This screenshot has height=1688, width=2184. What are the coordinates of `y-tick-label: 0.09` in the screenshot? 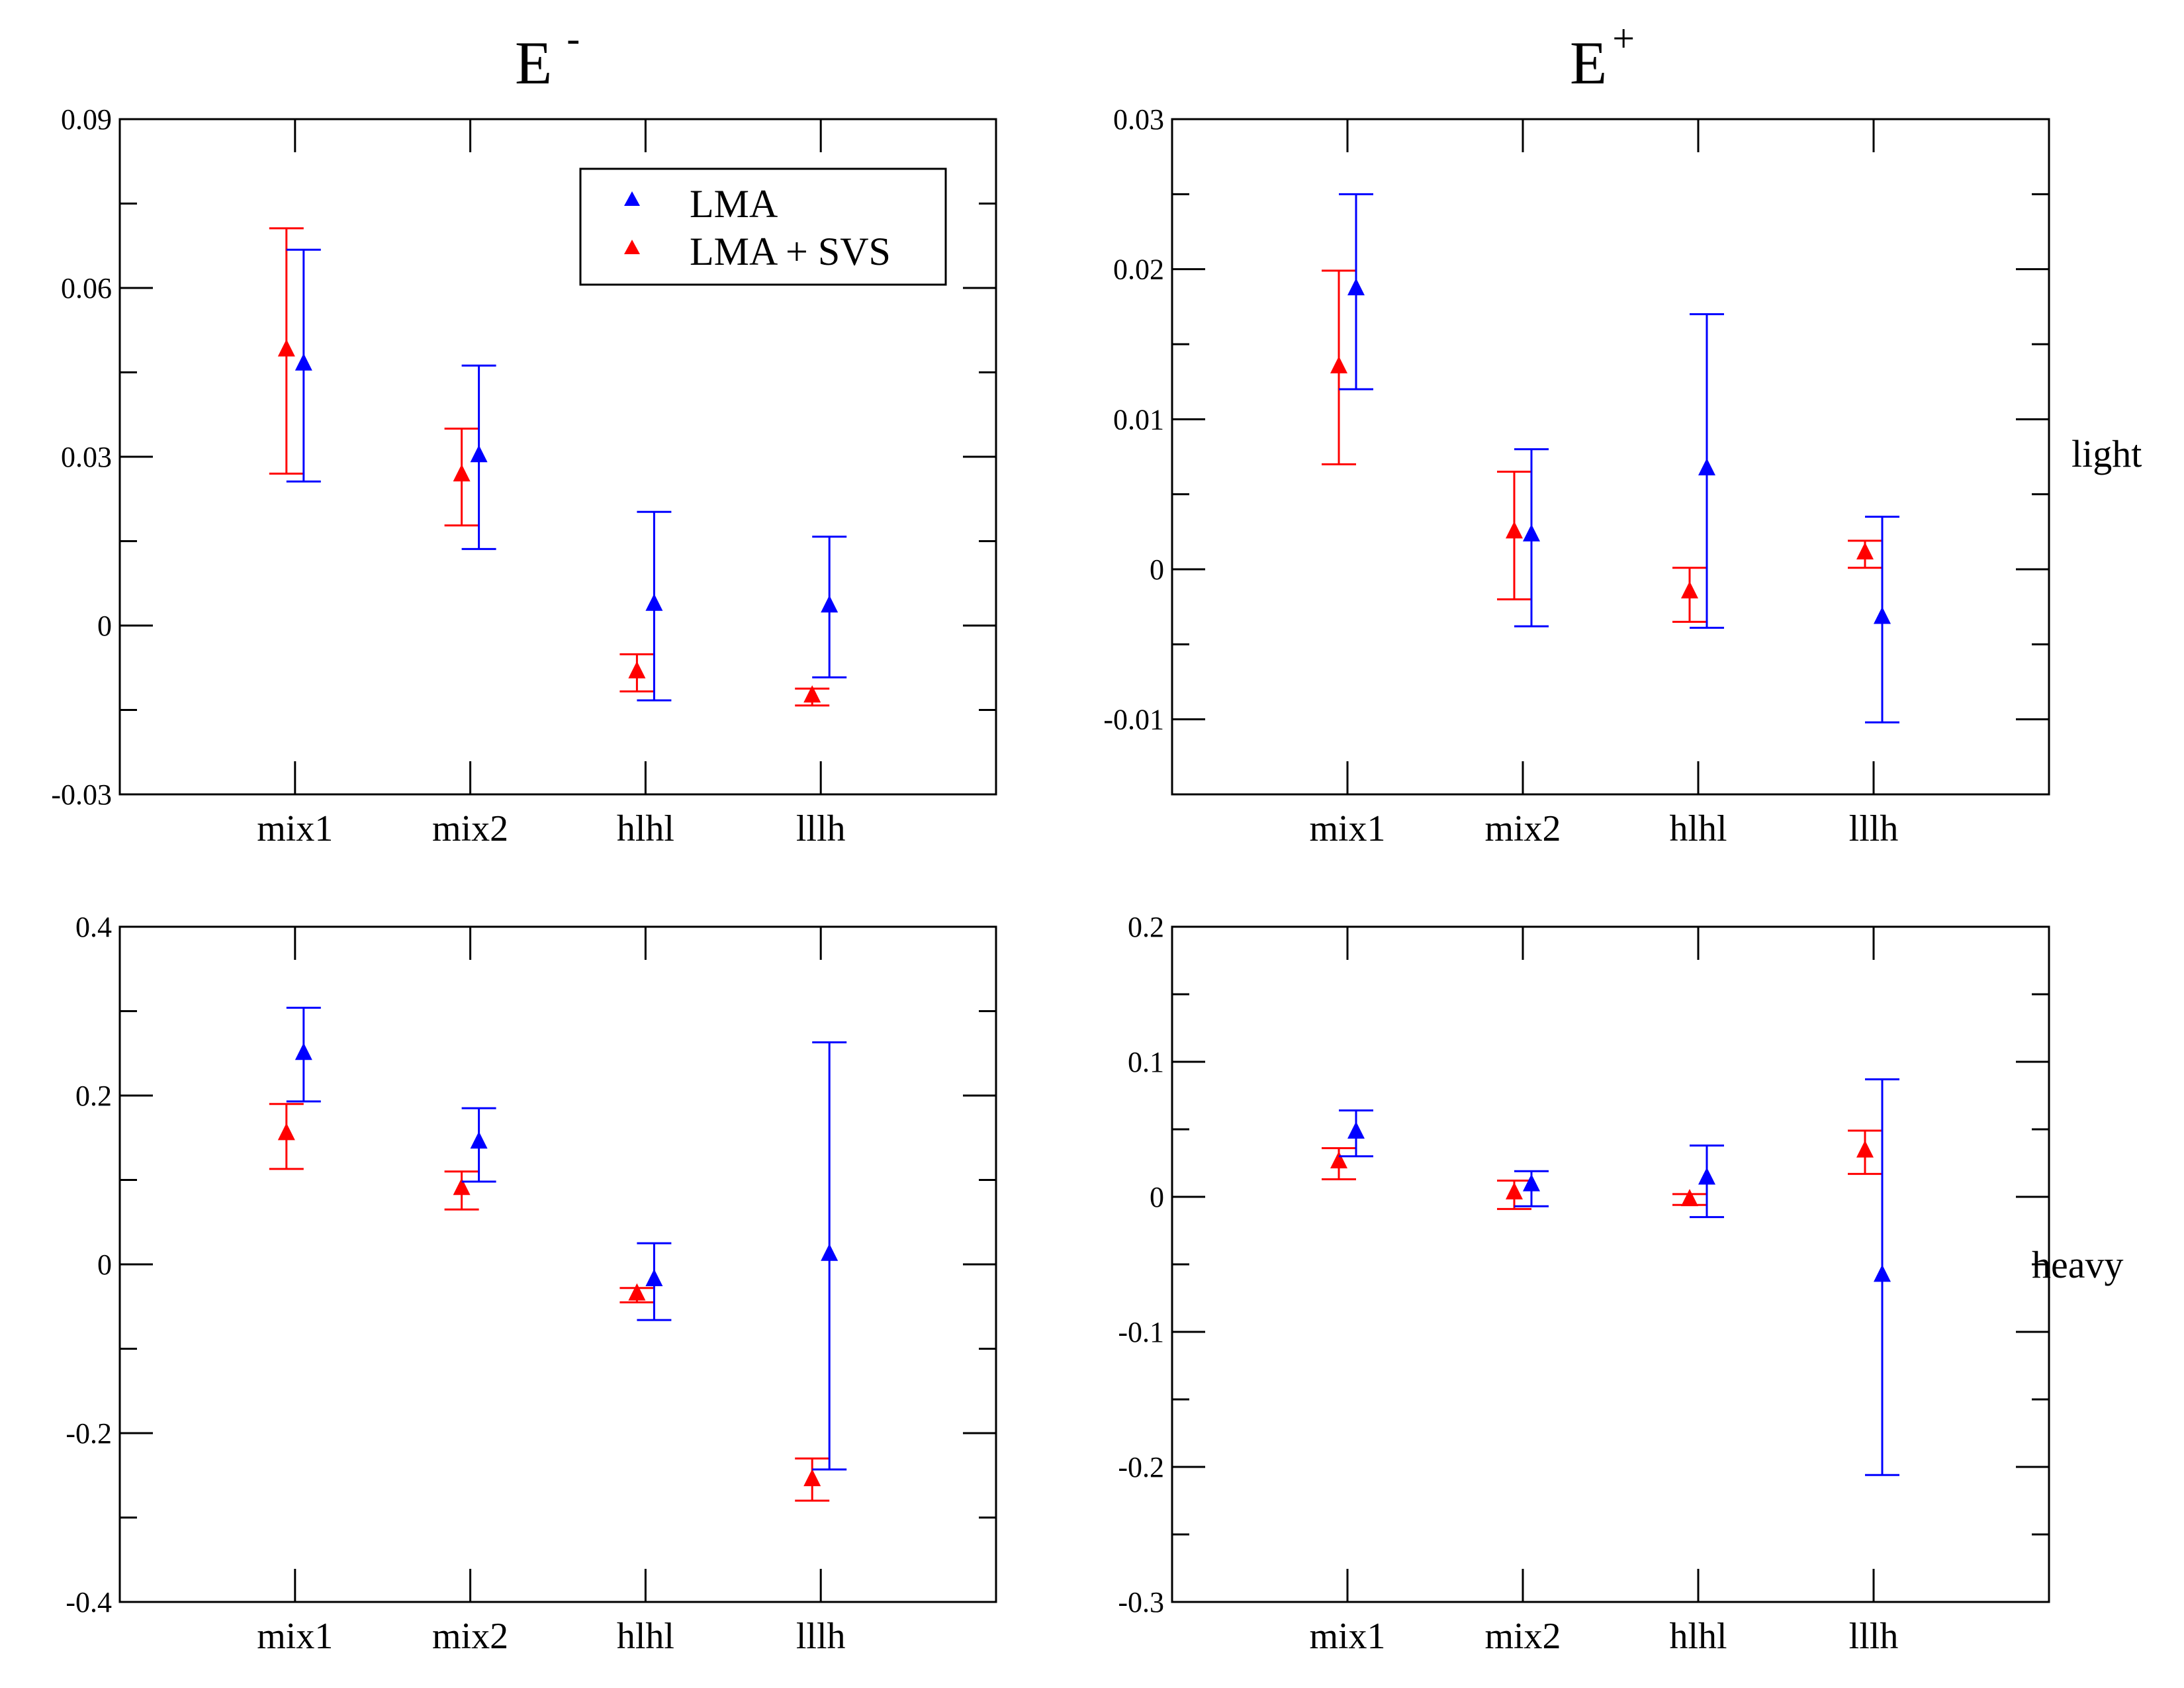 It's located at (87, 119).